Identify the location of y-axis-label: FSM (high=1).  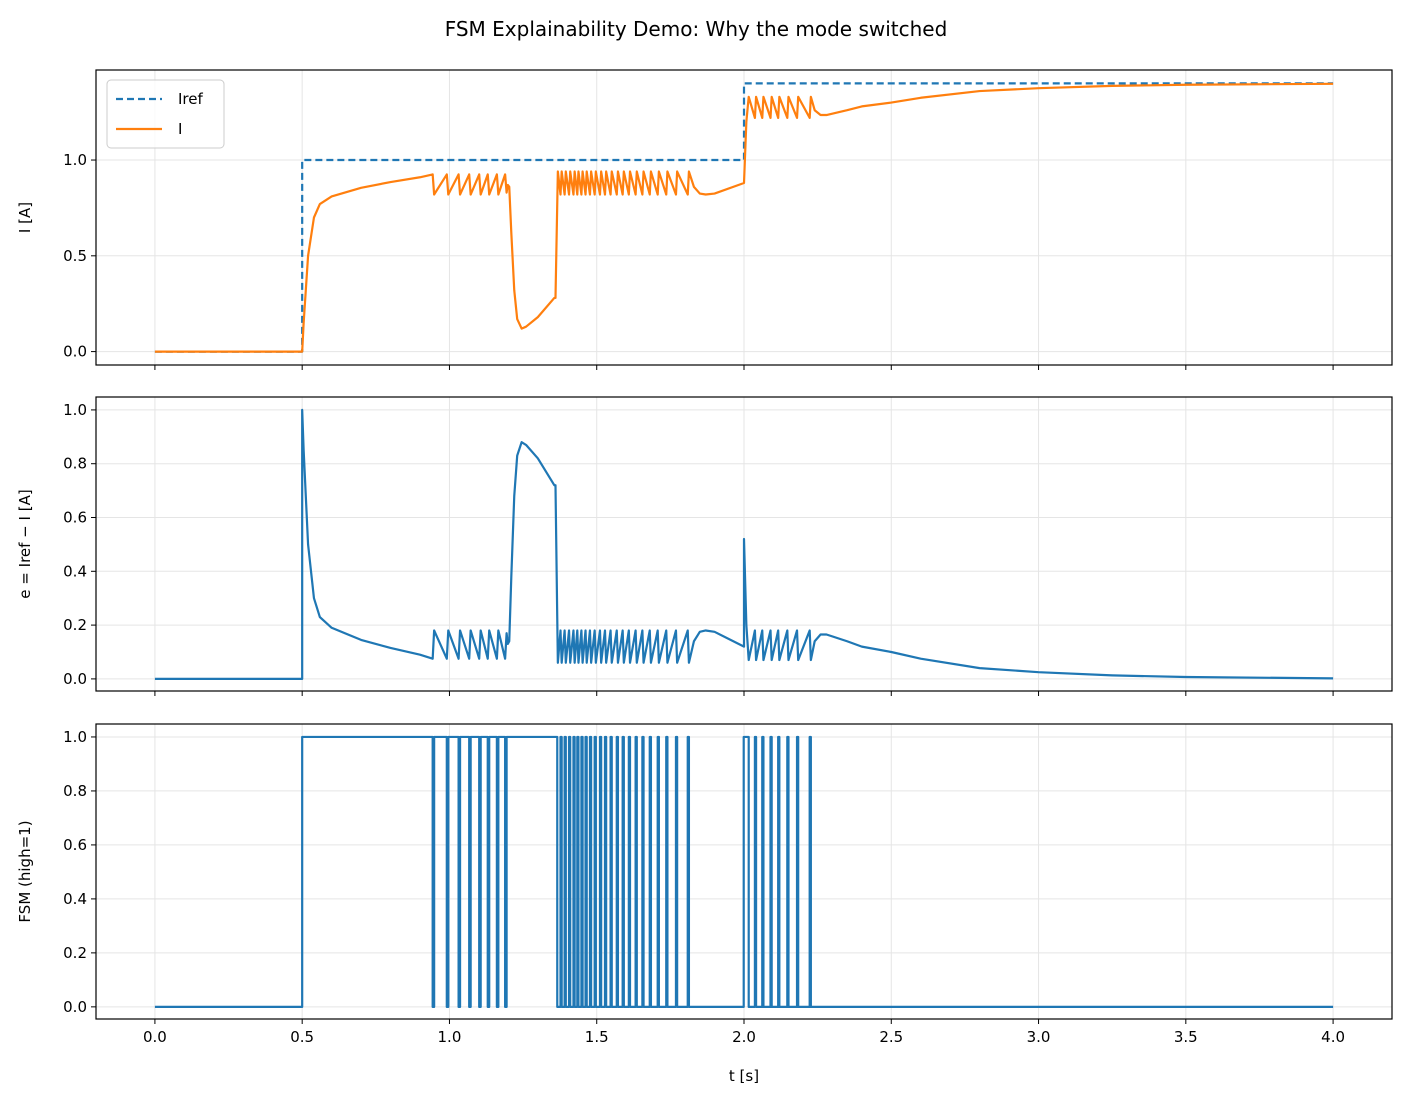
(25, 871).